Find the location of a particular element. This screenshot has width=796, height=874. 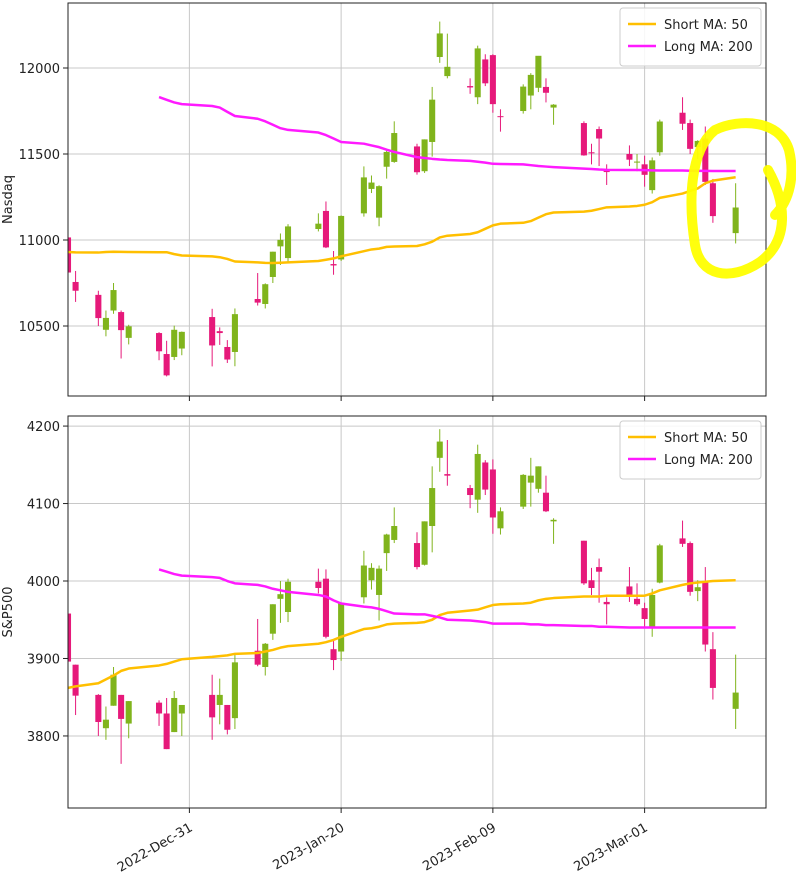

y-tick-label: 11000 is located at coordinates (39, 241).